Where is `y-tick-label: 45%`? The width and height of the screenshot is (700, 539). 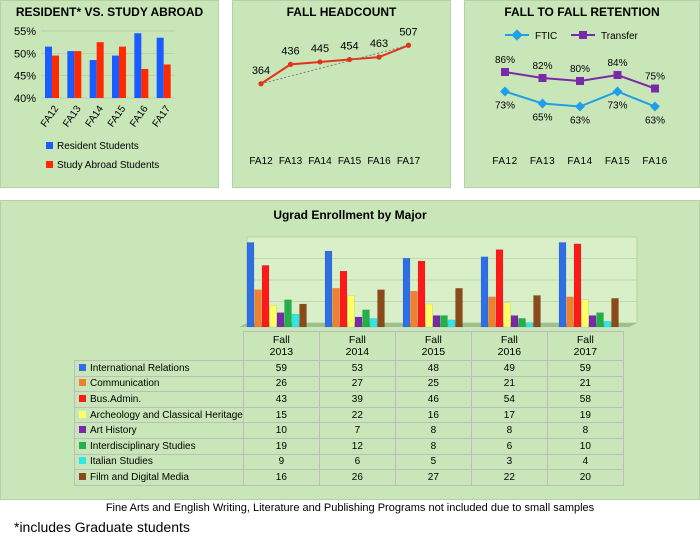
y-tick-label: 45% is located at coordinates (25, 77).